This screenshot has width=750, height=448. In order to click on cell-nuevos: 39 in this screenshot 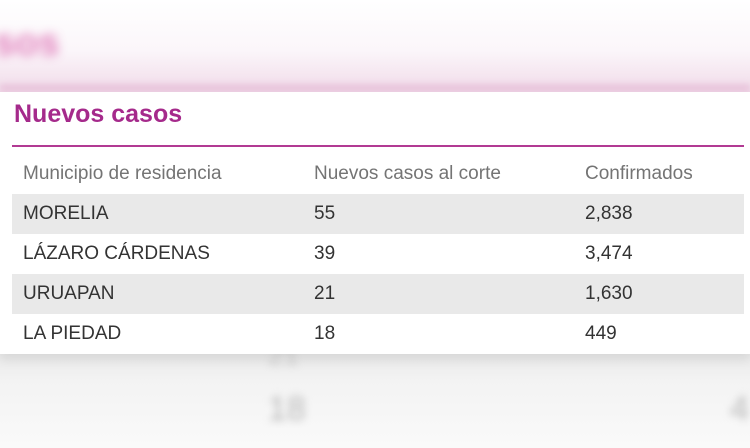, I will do `click(325, 253)`.